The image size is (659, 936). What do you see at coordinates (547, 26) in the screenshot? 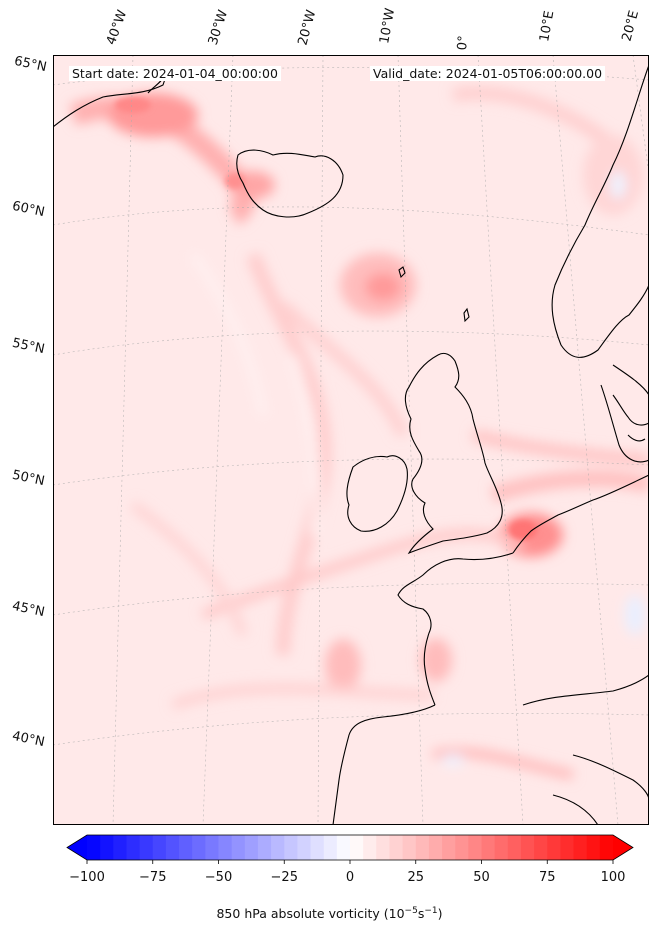
I see `lon-label-10e: 10°E` at bounding box center [547, 26].